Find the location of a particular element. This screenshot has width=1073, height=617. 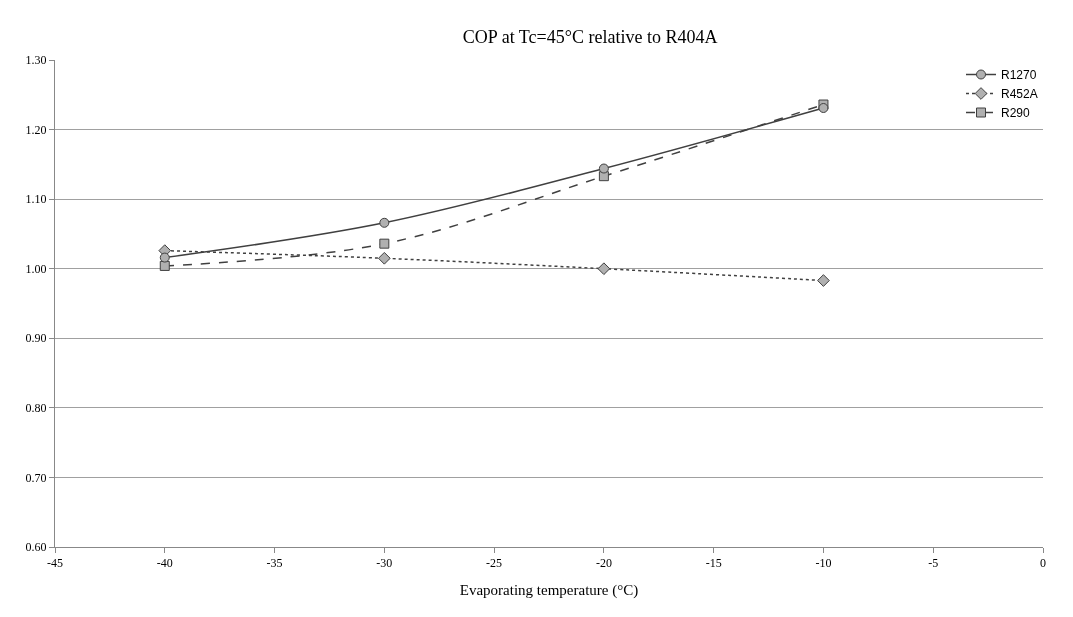

legend-label: R452A is located at coordinates (1019, 94).